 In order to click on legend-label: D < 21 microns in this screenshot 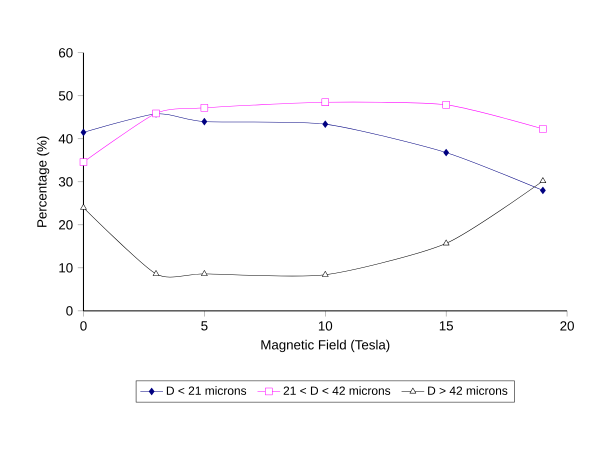, I will do `click(206, 390)`.